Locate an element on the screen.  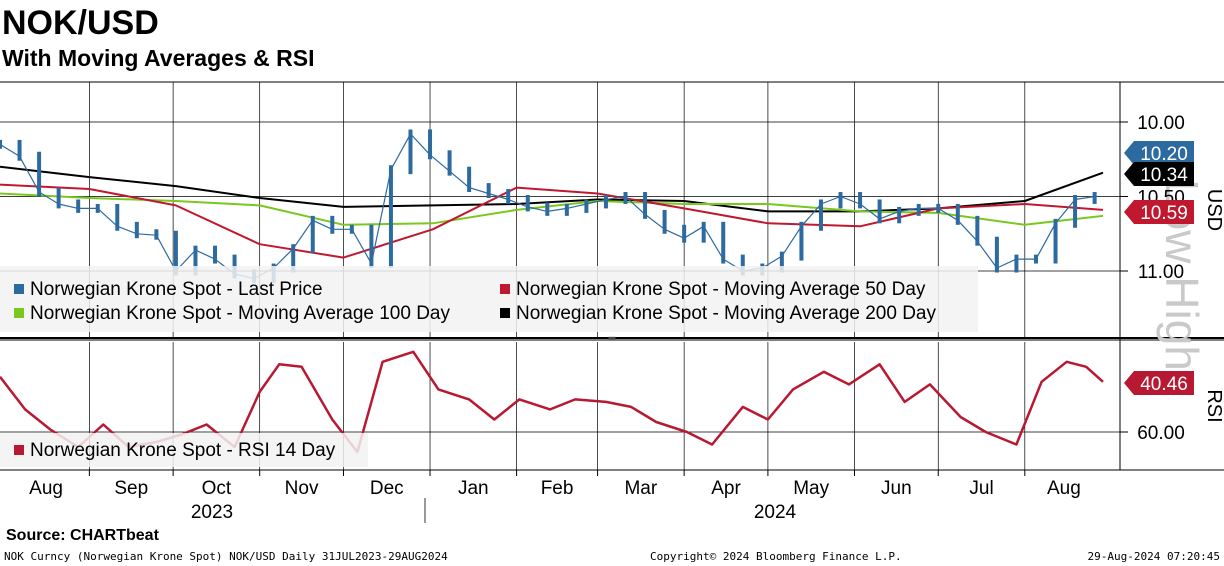
month-tick-label: Sep is located at coordinates (131, 488).